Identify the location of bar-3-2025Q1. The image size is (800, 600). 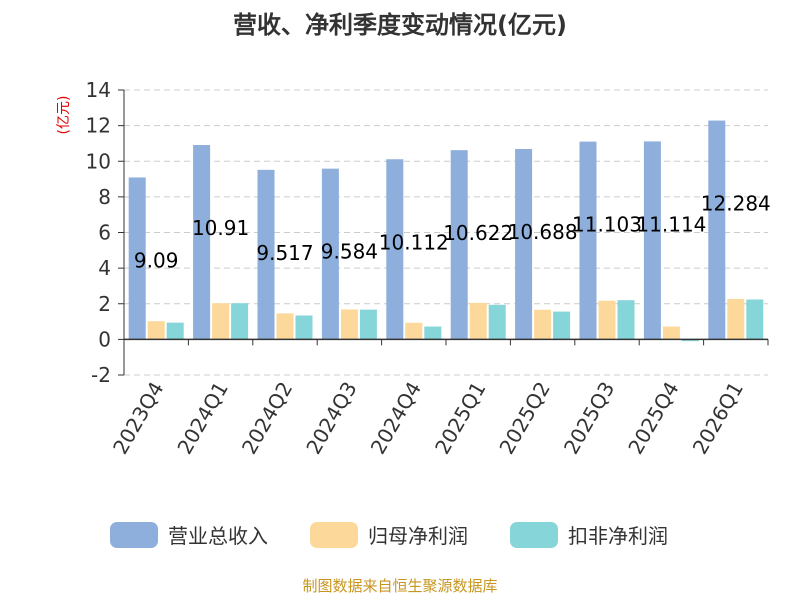
(497, 322).